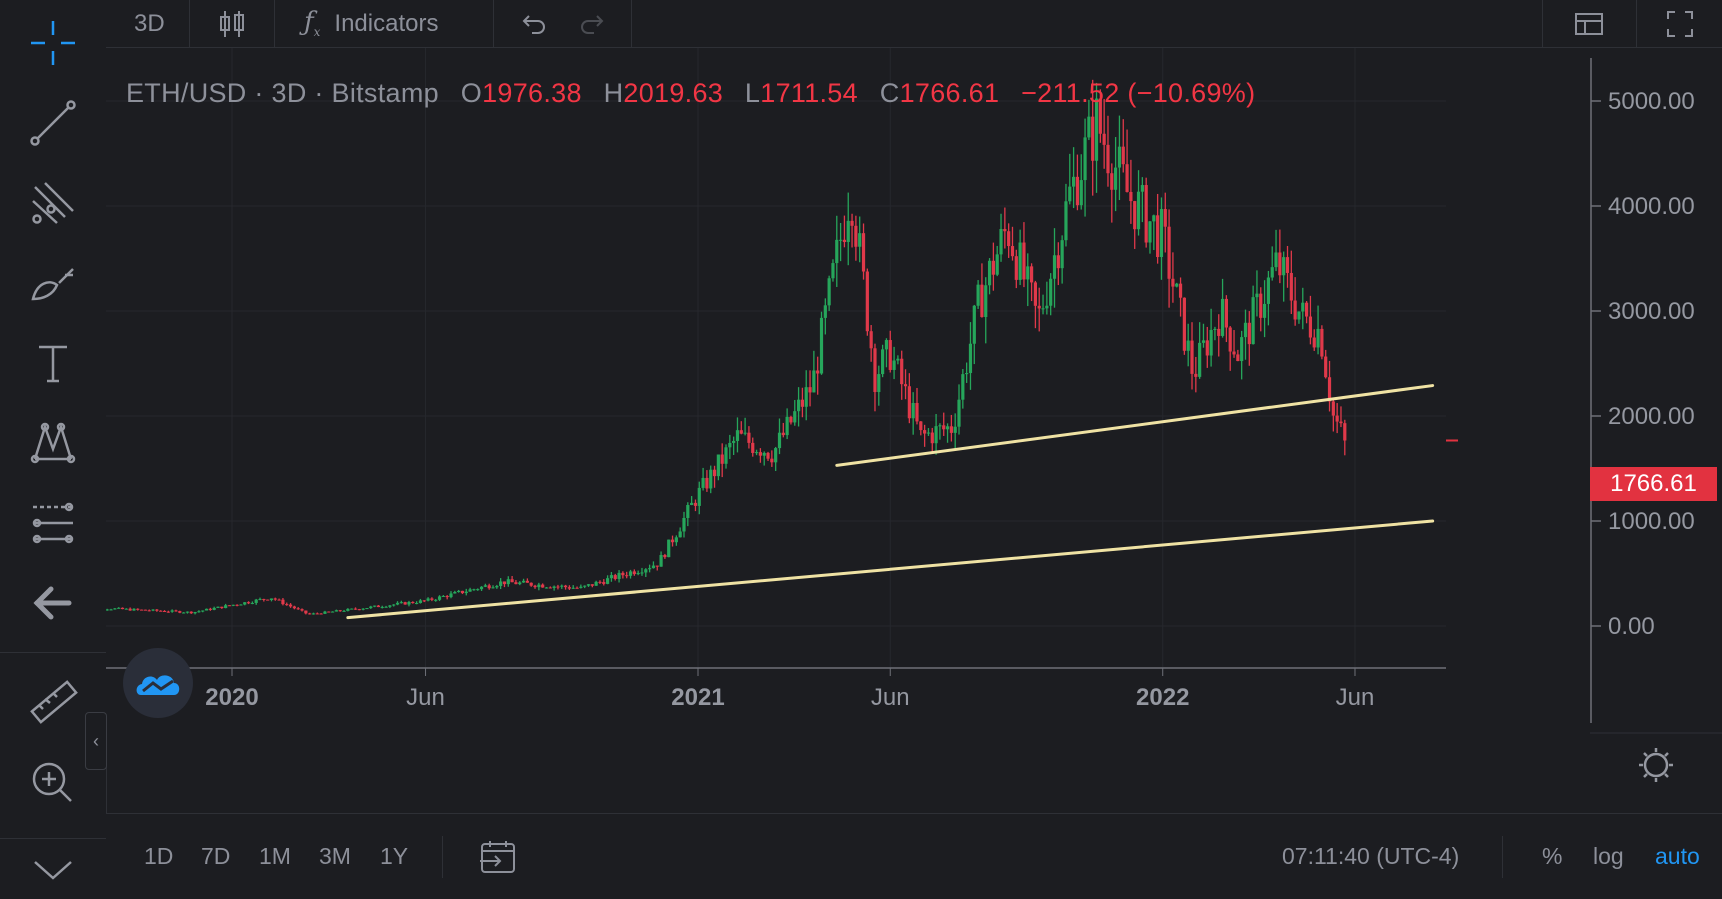  I want to click on ruler-tool, so click(53, 703).